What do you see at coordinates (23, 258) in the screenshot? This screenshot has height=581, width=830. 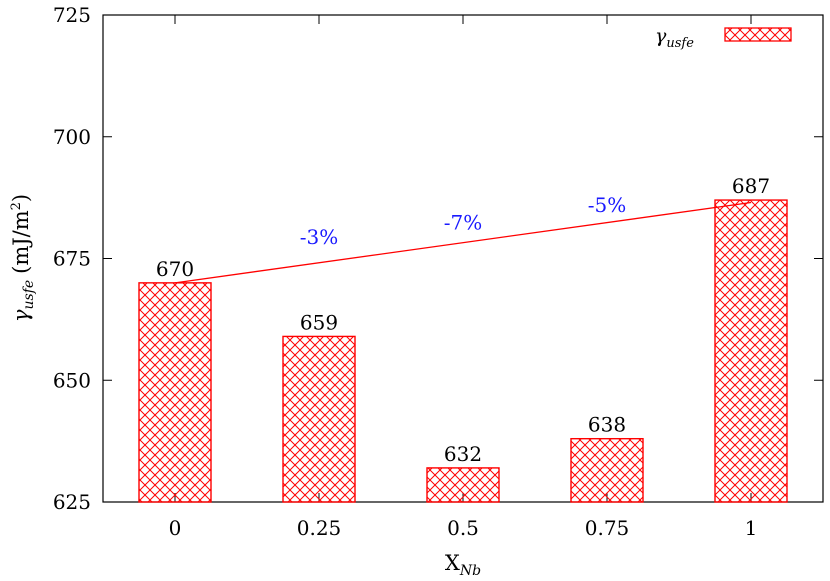 I see `y-axis-title: γusfe(mJ/m2)` at bounding box center [23, 258].